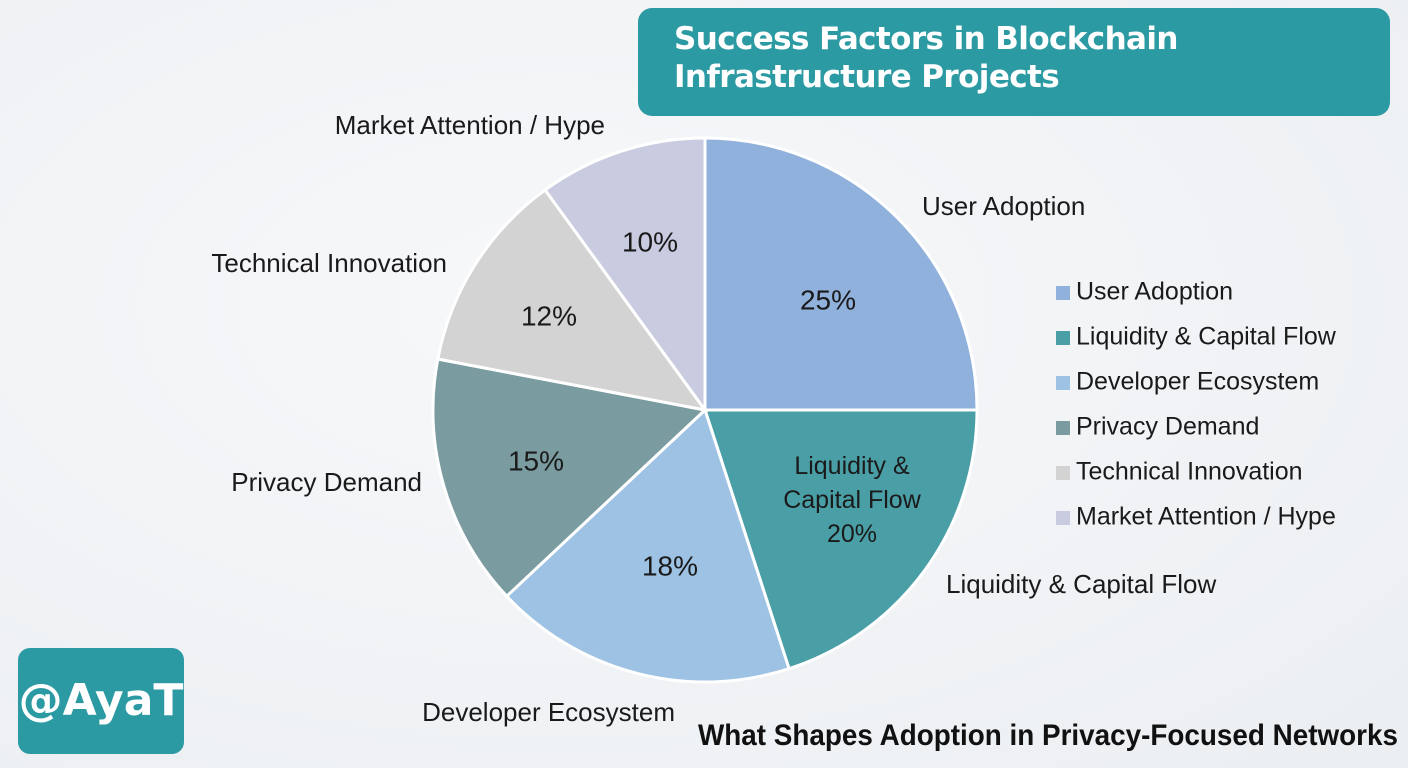 Image resolution: width=1408 pixels, height=768 pixels. I want to click on slice-label: Privacy Demand, so click(326, 482).